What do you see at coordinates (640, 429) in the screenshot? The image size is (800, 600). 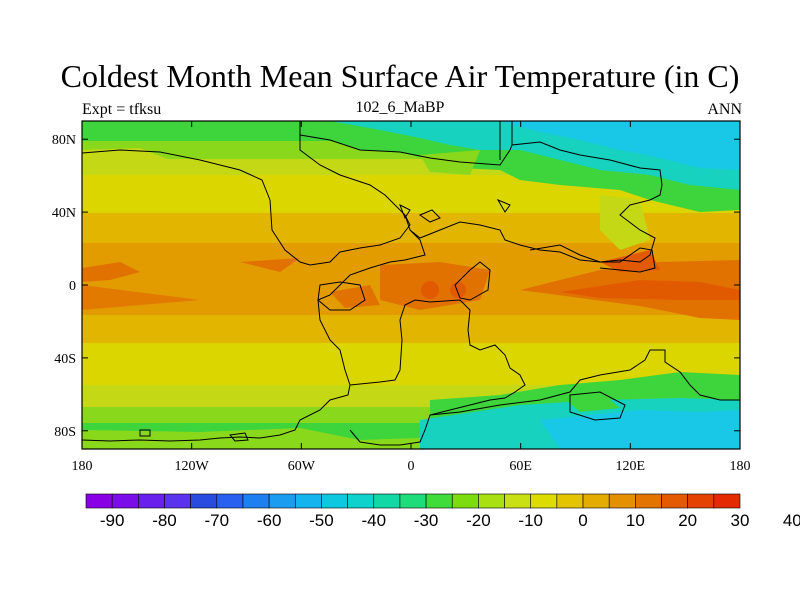 I see `antarctic-cold-patch` at bounding box center [640, 429].